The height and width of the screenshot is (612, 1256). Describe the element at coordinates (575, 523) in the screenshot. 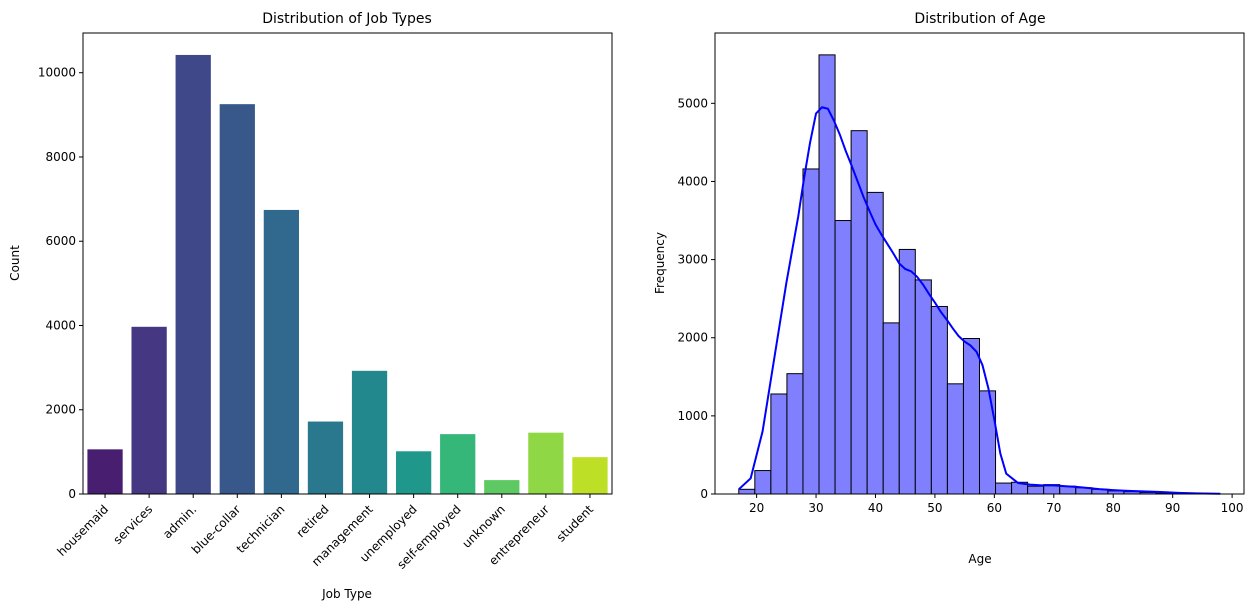

I see `x-tick-label: student` at that location.